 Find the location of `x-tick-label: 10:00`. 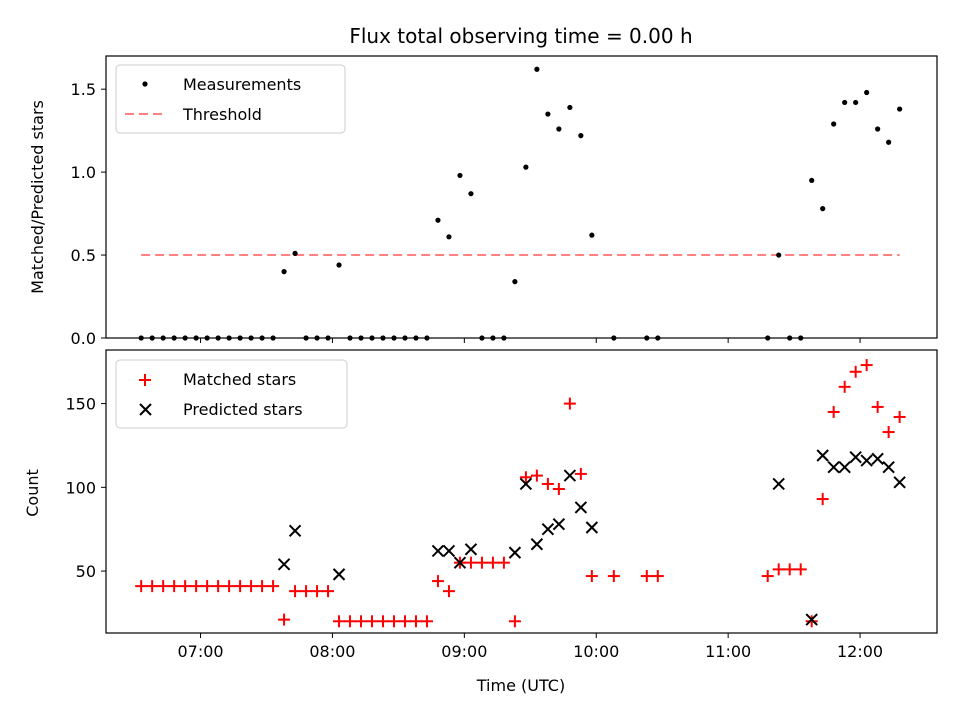

x-tick-label: 10:00 is located at coordinates (596, 651).